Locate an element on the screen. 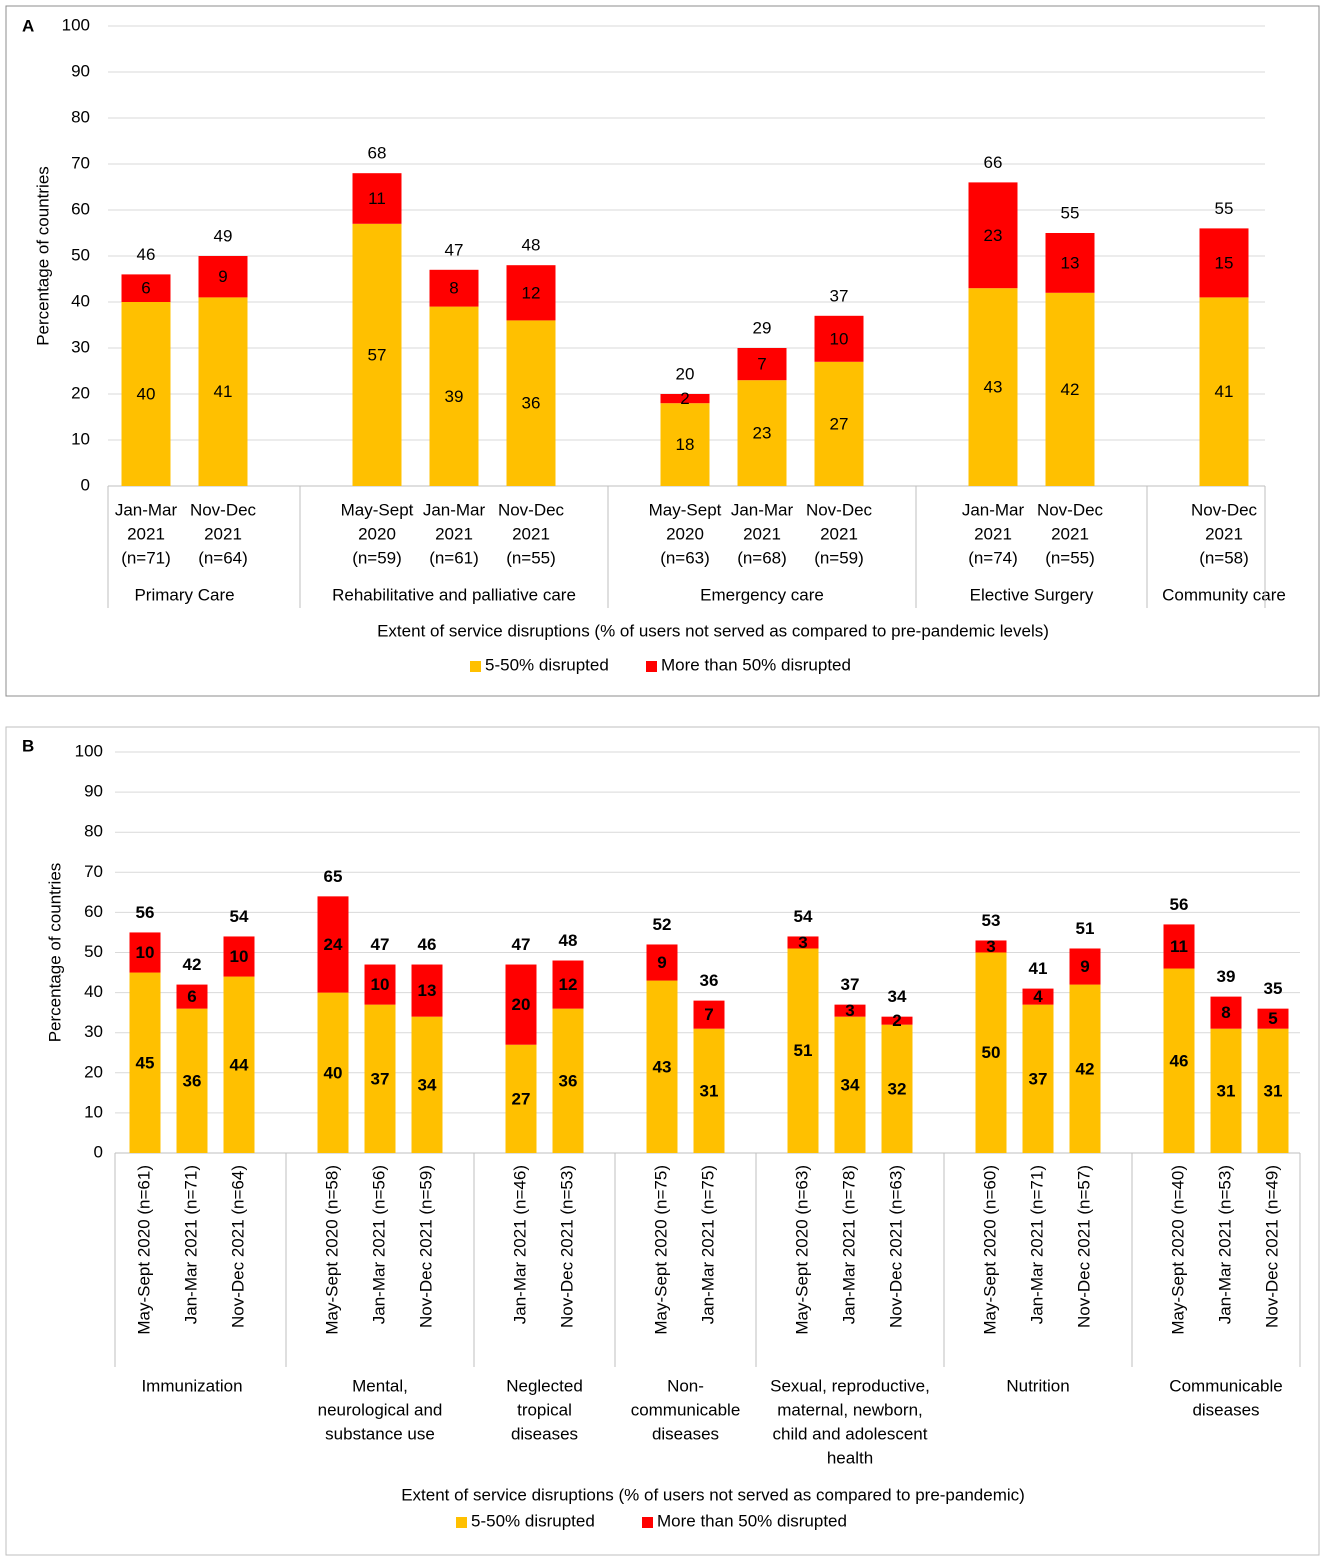  y-axis-title: Percentage of countries is located at coordinates (54, 953).